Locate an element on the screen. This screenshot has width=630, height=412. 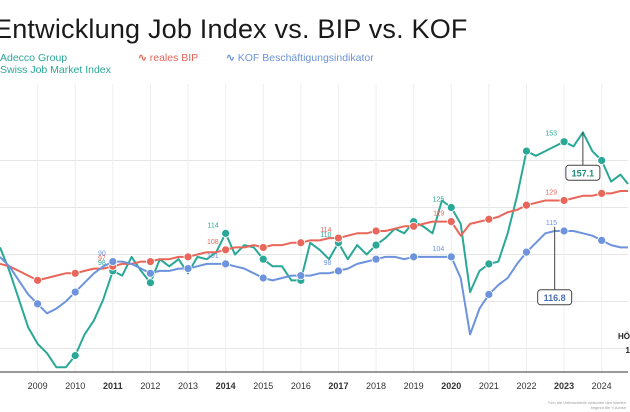
x-tick-label: 2018 is located at coordinates (376, 386).